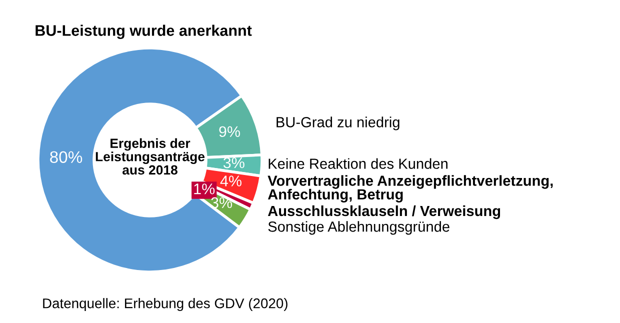 This screenshot has height=323, width=620. I want to click on slice-label: Sonstige Ablehnungsgründe, so click(359, 228).